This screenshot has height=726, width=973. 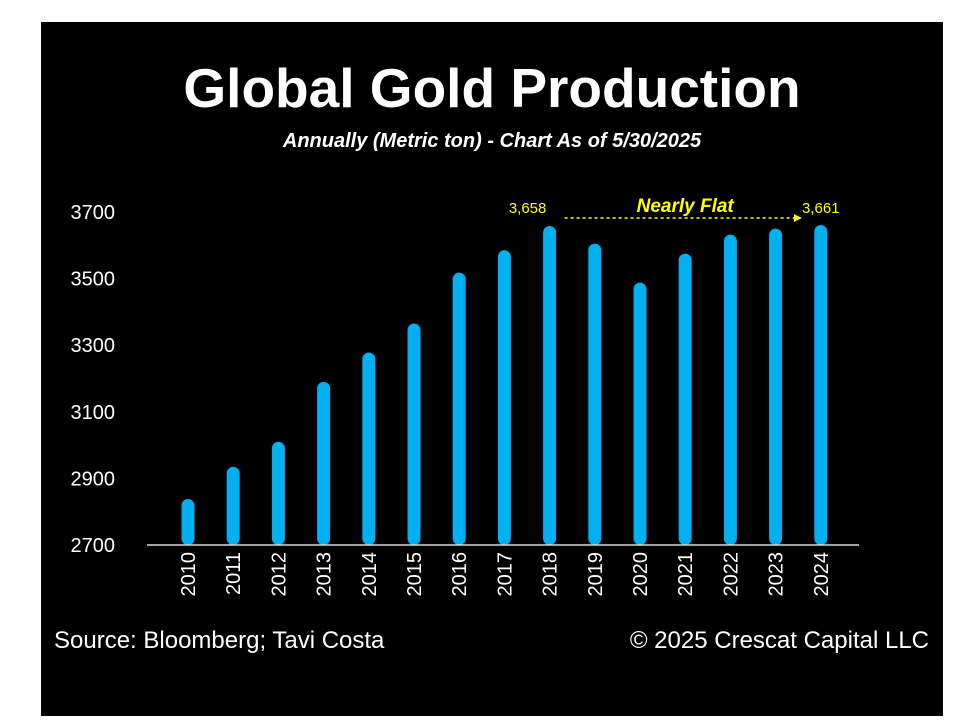 I want to click on bar-2021, so click(x=685, y=399).